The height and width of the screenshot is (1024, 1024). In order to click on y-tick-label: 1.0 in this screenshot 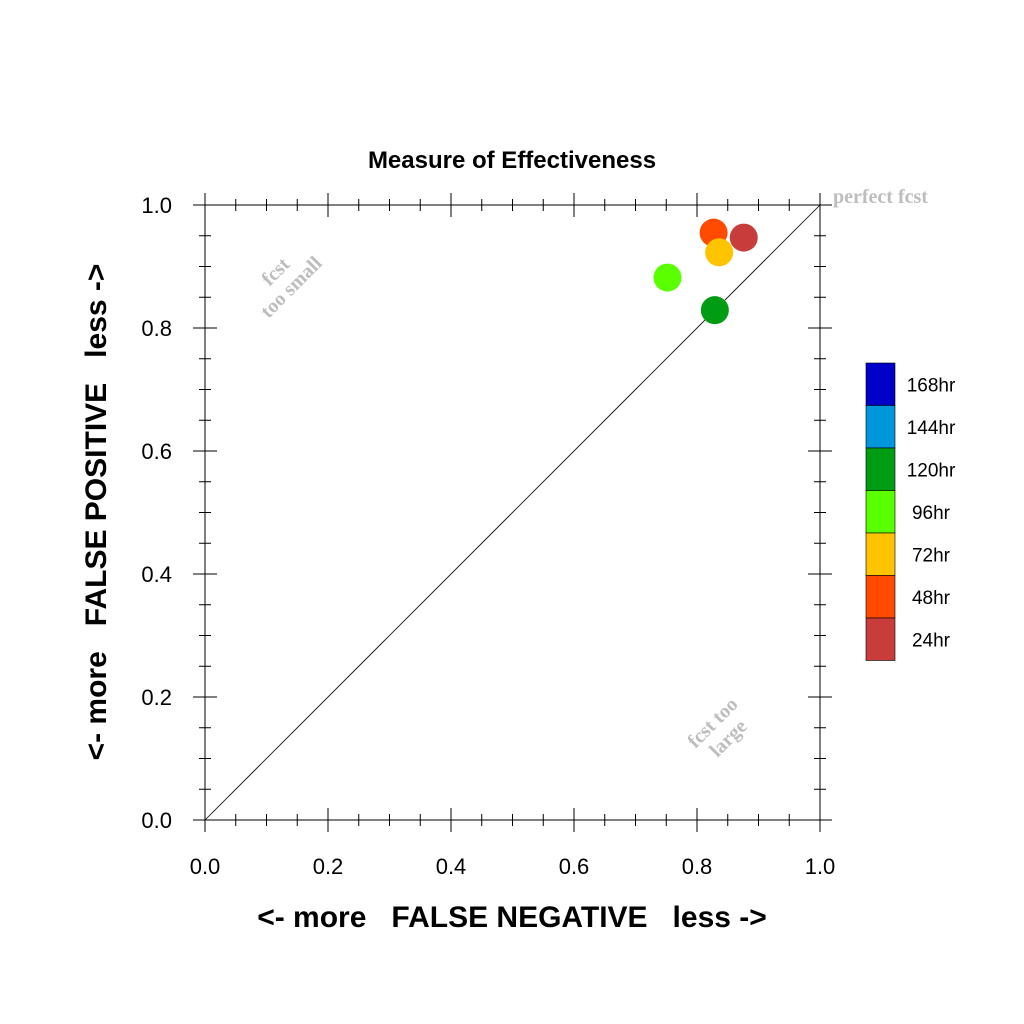, I will do `click(156, 205)`.